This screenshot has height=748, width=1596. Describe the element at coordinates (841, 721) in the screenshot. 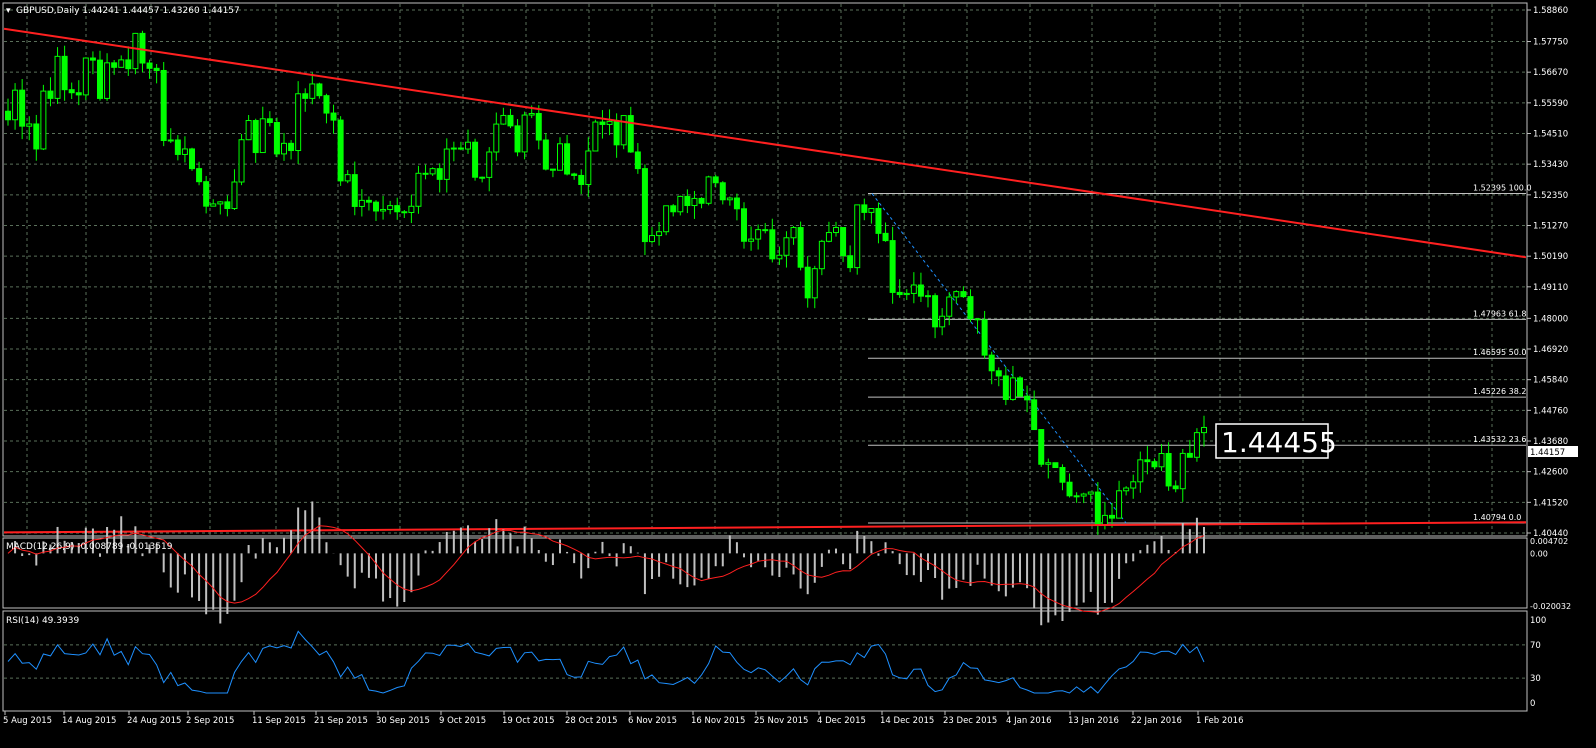

I see `date-tick-label: 4 Dec 2015` at that location.